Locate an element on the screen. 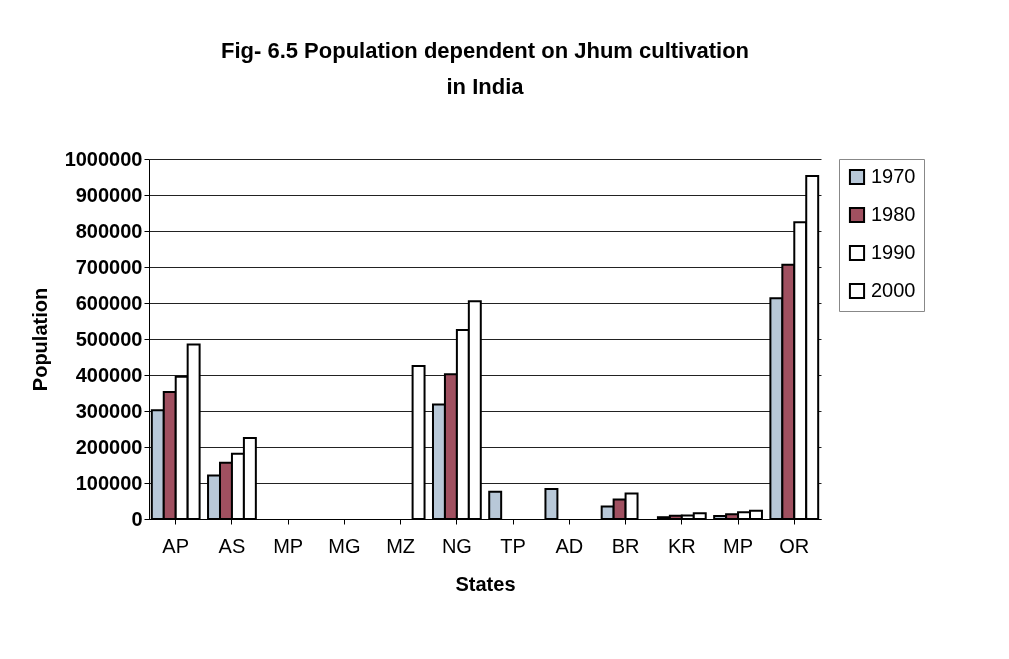  x-tick-label: AD is located at coordinates (569, 545).